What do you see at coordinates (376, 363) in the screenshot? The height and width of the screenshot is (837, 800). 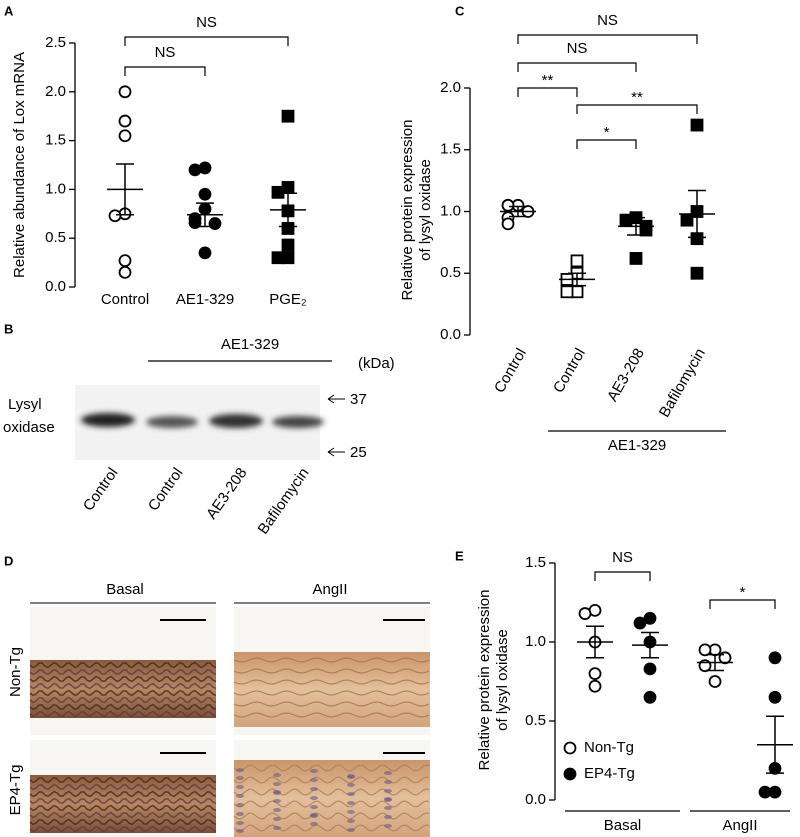 I see `blot-unit: (kDa)` at bounding box center [376, 363].